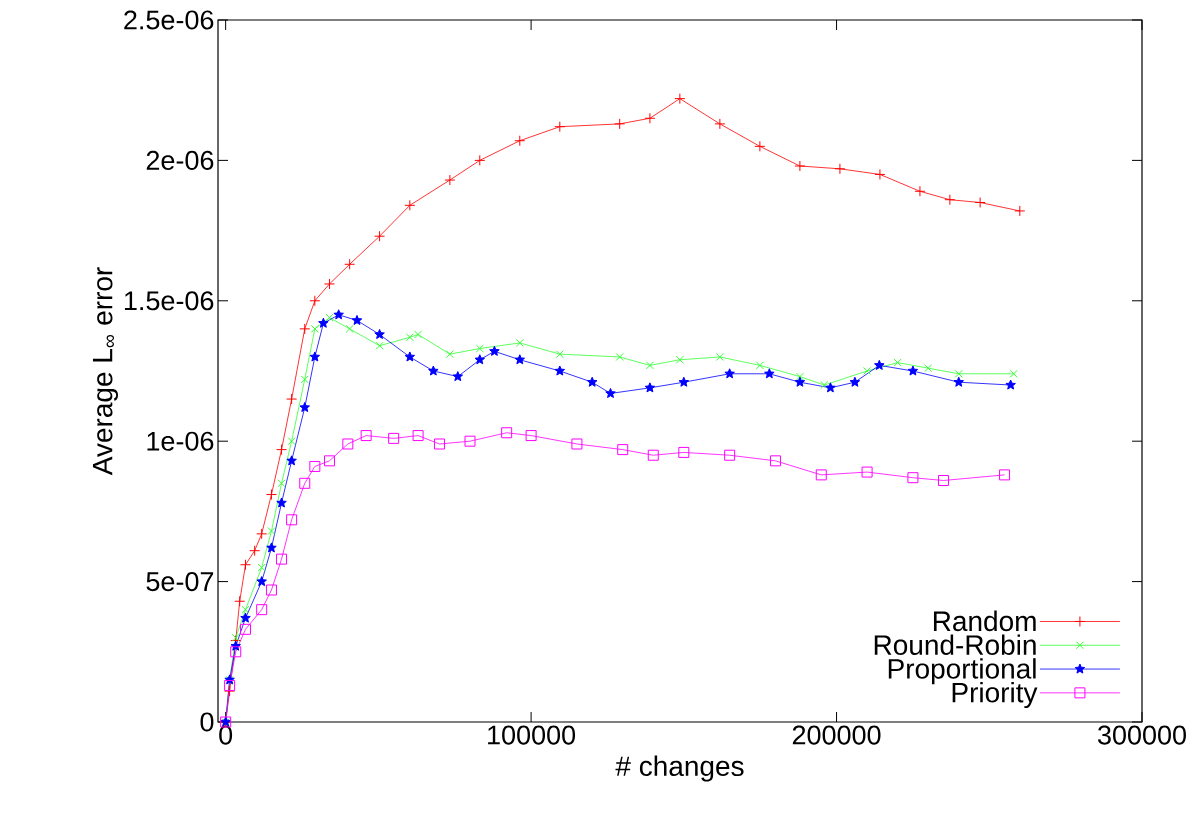 The image size is (1200, 816). Describe the element at coordinates (105, 371) in the screenshot. I see `y-axis-title: Average L$_{∞}$ error` at that location.